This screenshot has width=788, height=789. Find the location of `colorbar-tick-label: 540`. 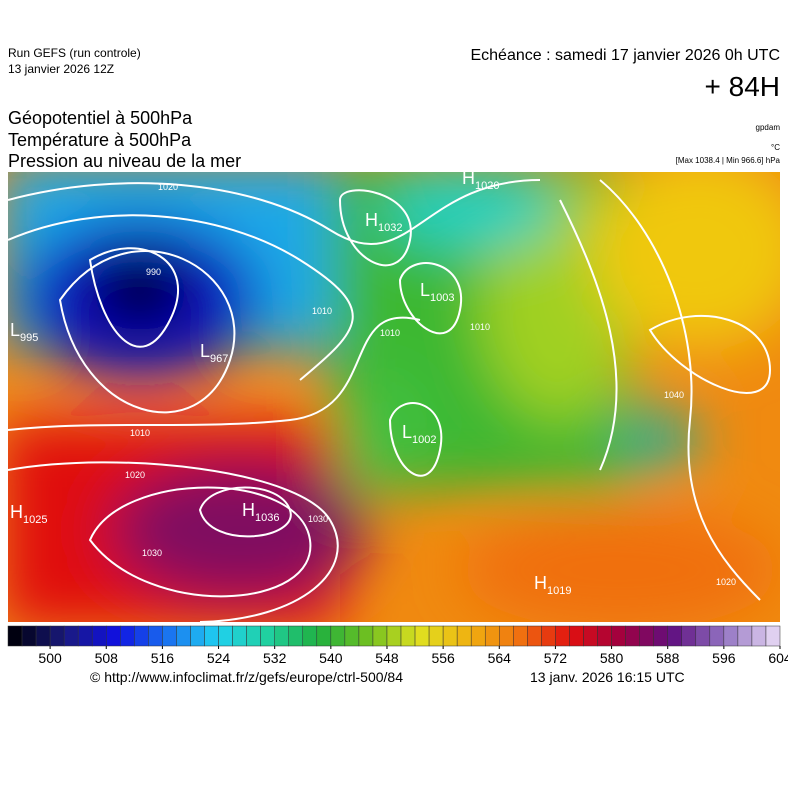

colorbar-tick-label: 540 is located at coordinates (331, 658).